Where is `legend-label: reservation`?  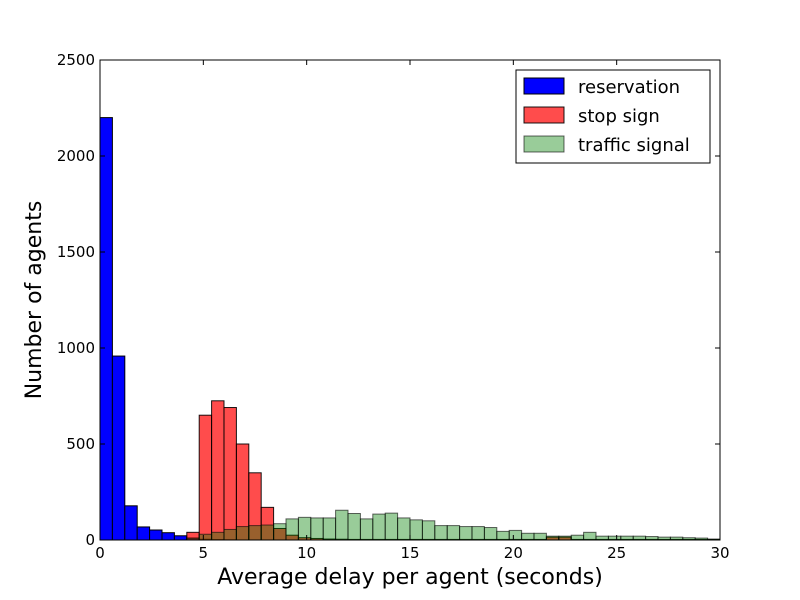
legend-label: reservation is located at coordinates (629, 87).